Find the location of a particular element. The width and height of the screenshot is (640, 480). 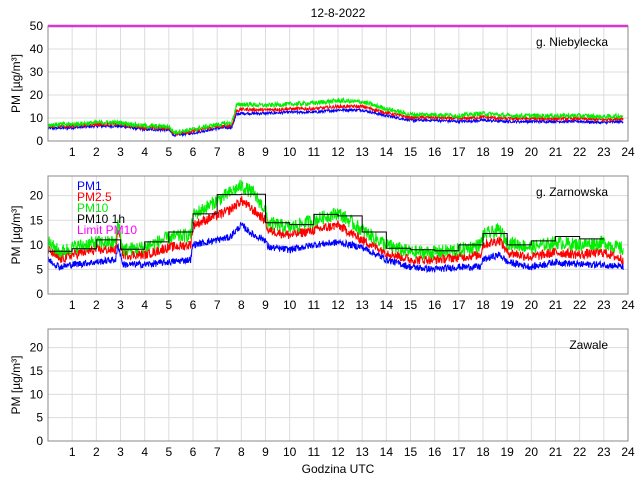

legend-entry: PM10 1h is located at coordinates (101, 219).